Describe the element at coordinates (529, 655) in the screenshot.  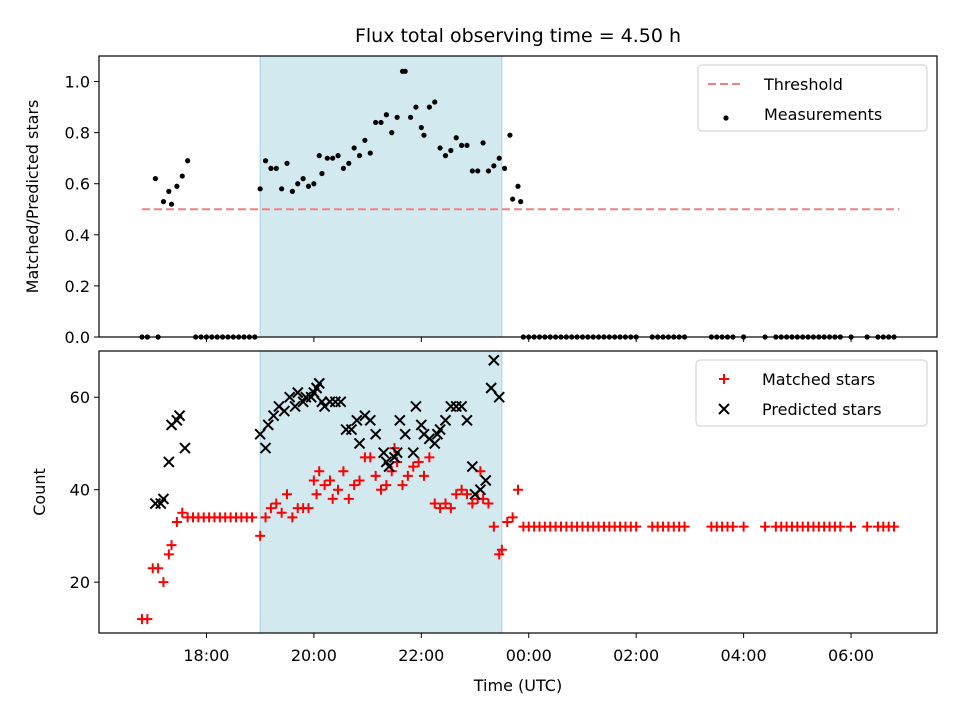
I see `x-tick-label: 00:00` at that location.